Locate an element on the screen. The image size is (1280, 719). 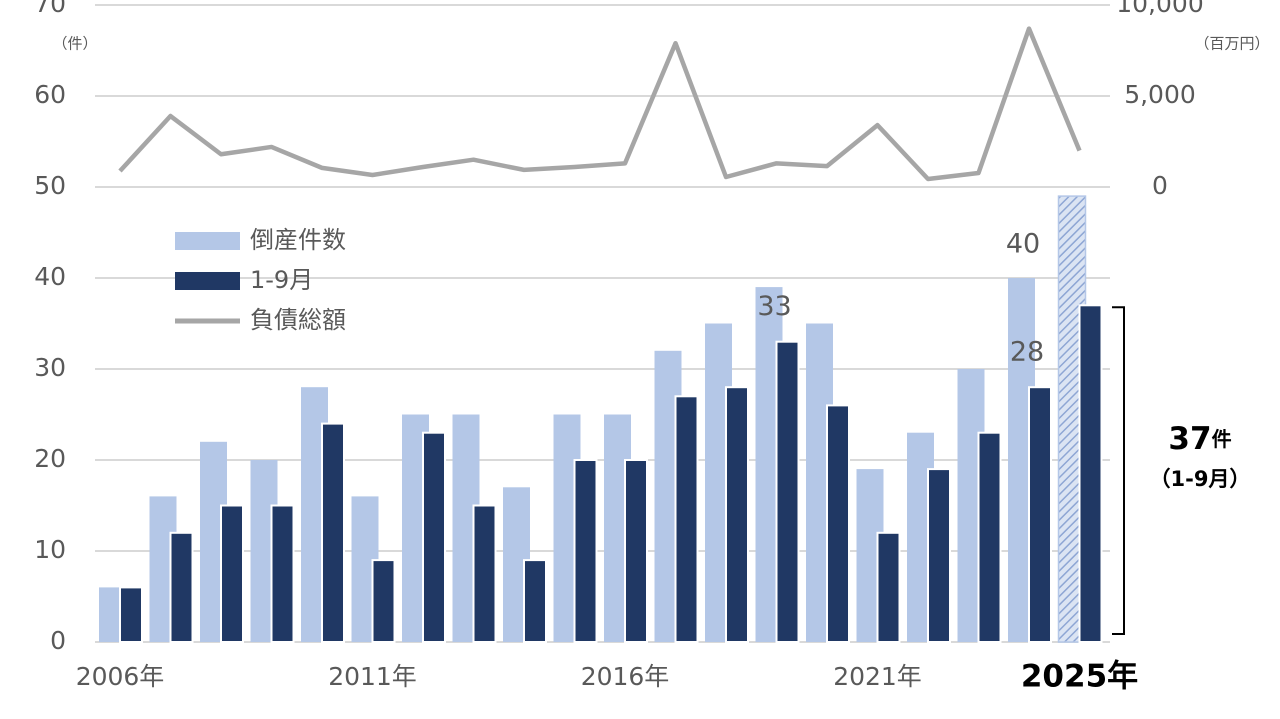
y-tick-label: 0 is located at coordinates (58, 640).